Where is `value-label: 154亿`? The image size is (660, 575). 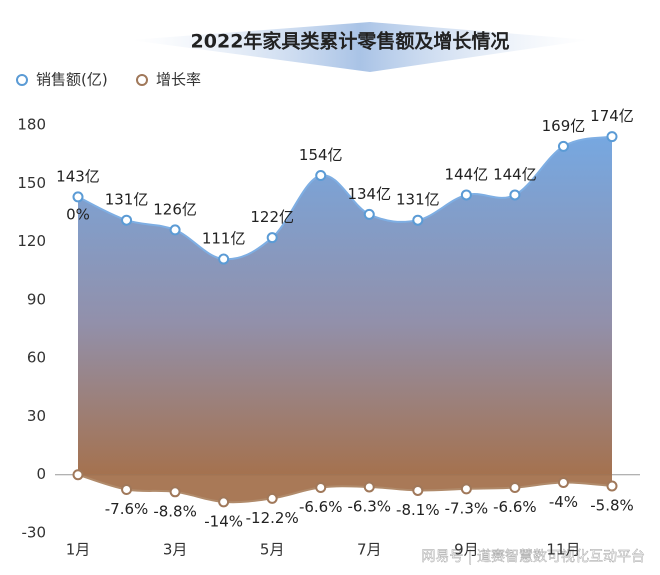
value-label: 154亿 is located at coordinates (321, 155).